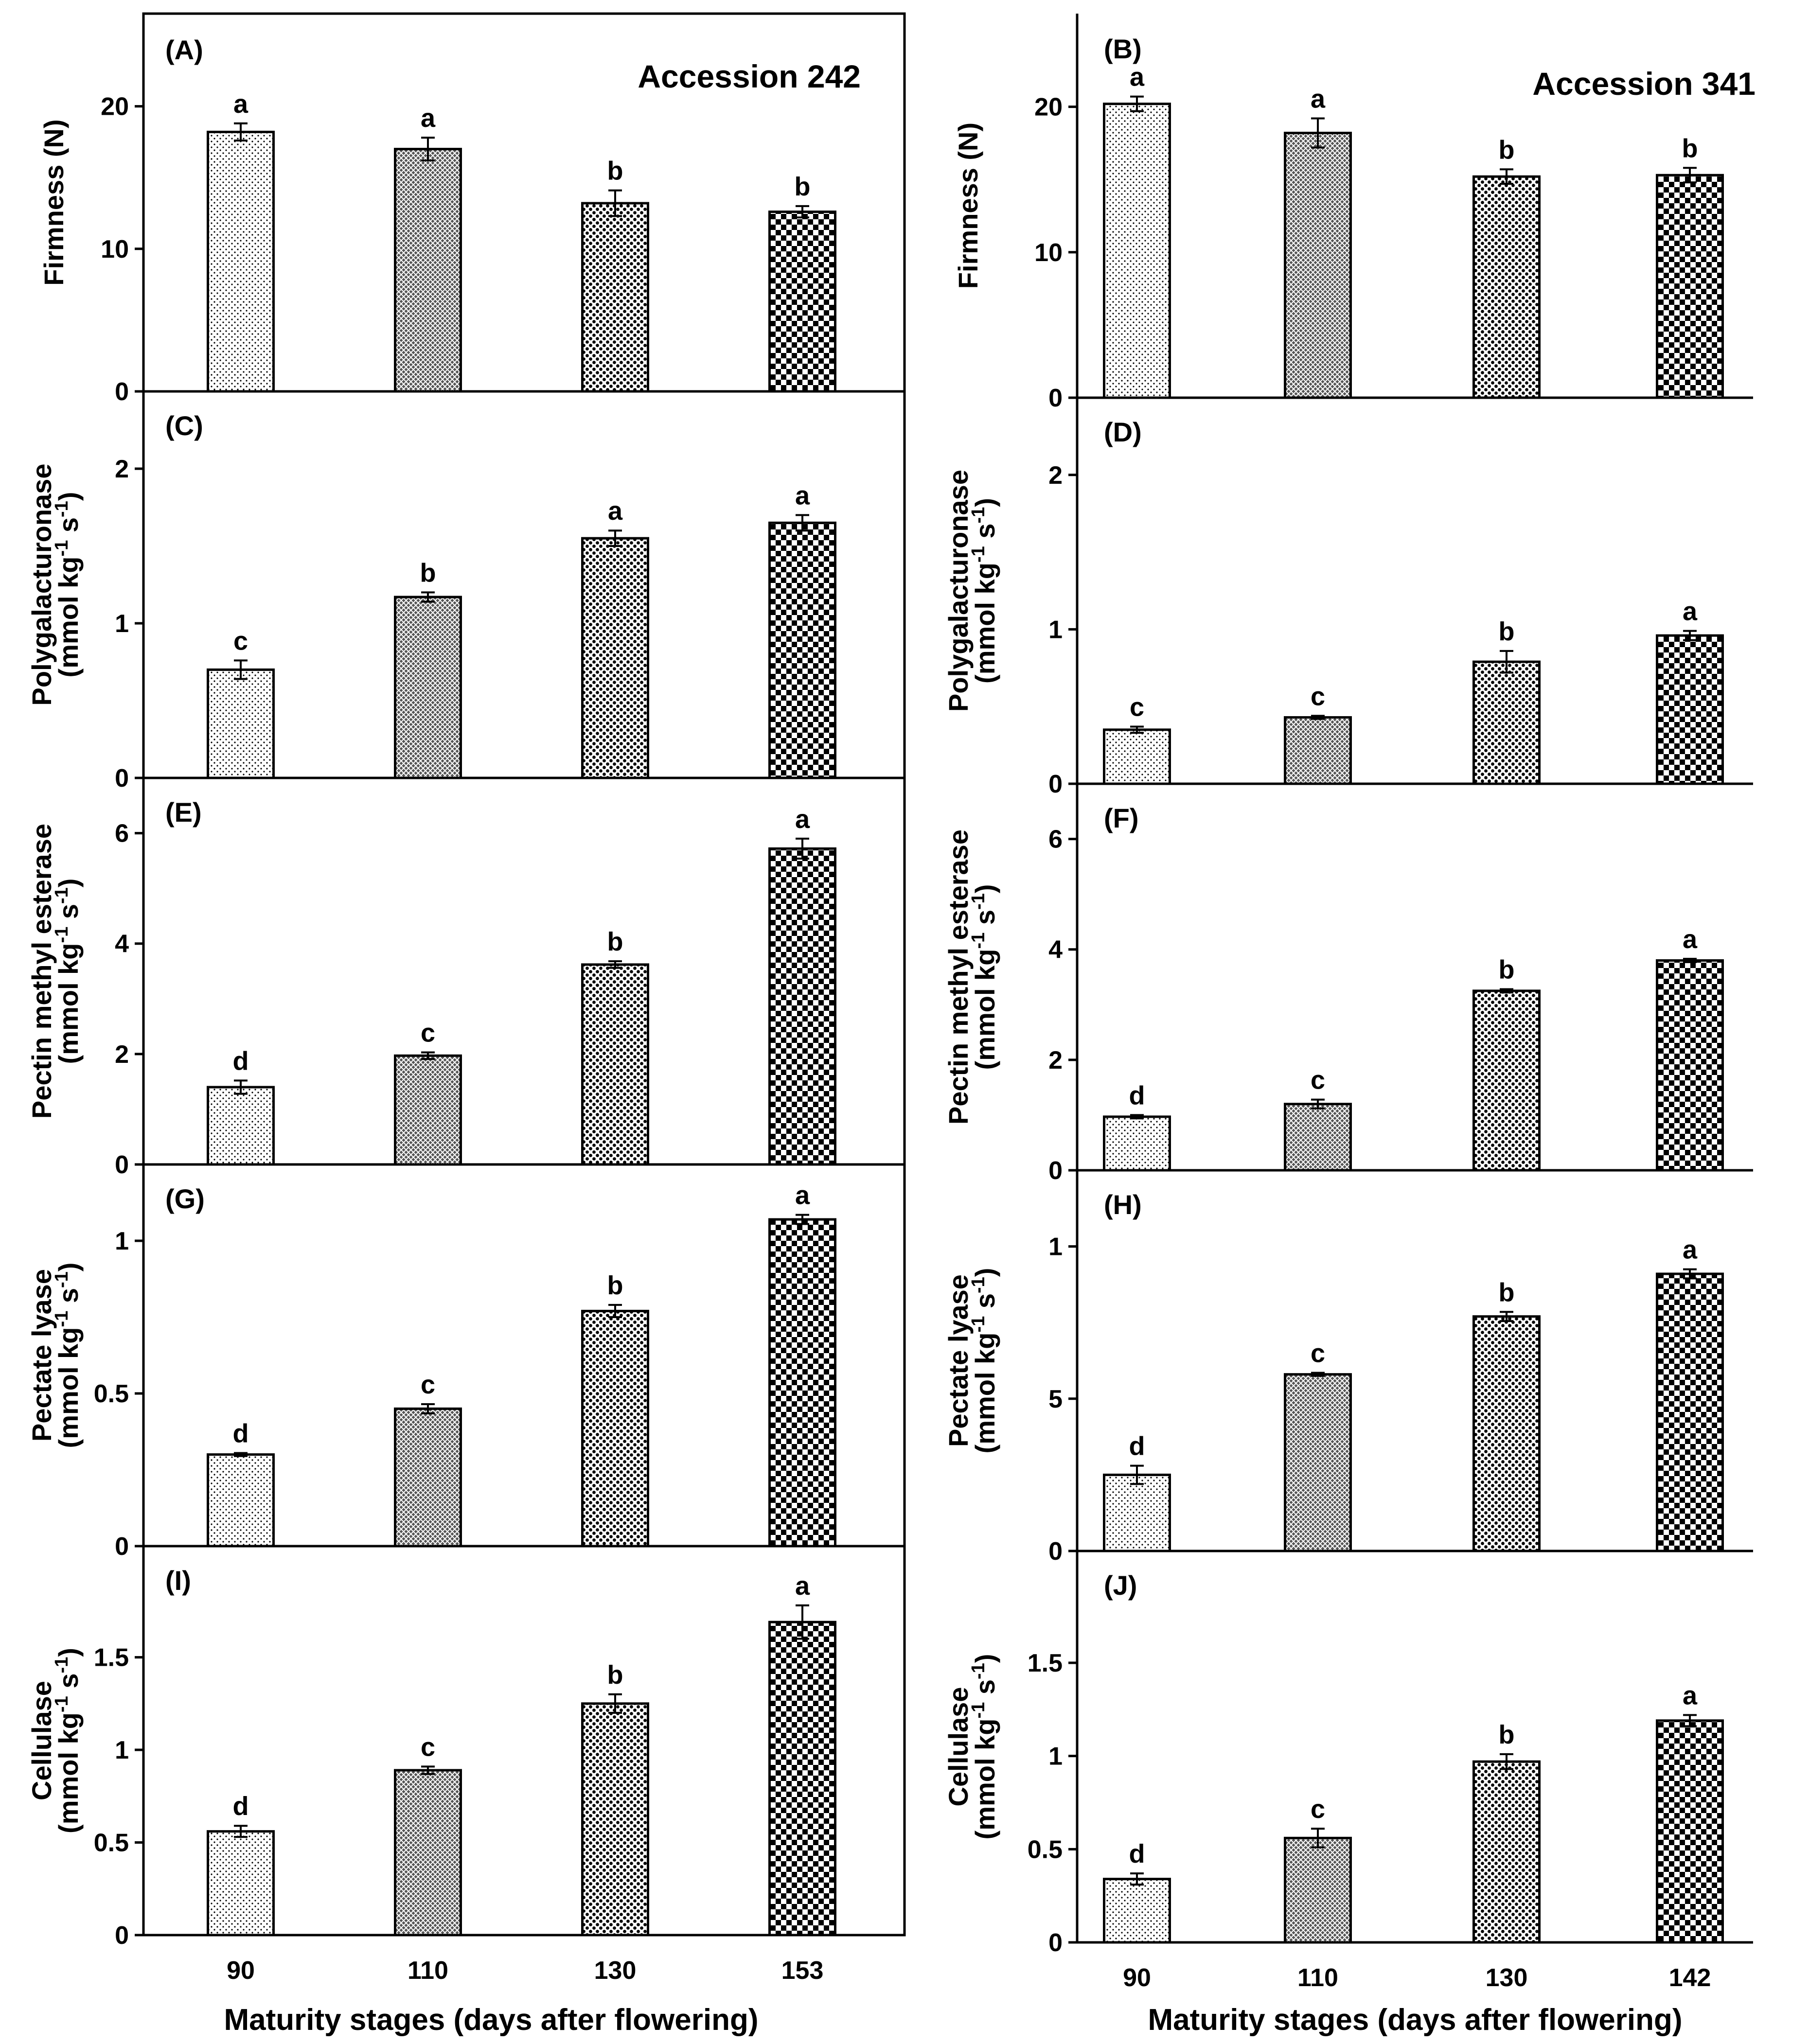 The image size is (1809, 2044). Describe the element at coordinates (178, 1581) in the screenshot. I see `panel-label: (I)` at that location.